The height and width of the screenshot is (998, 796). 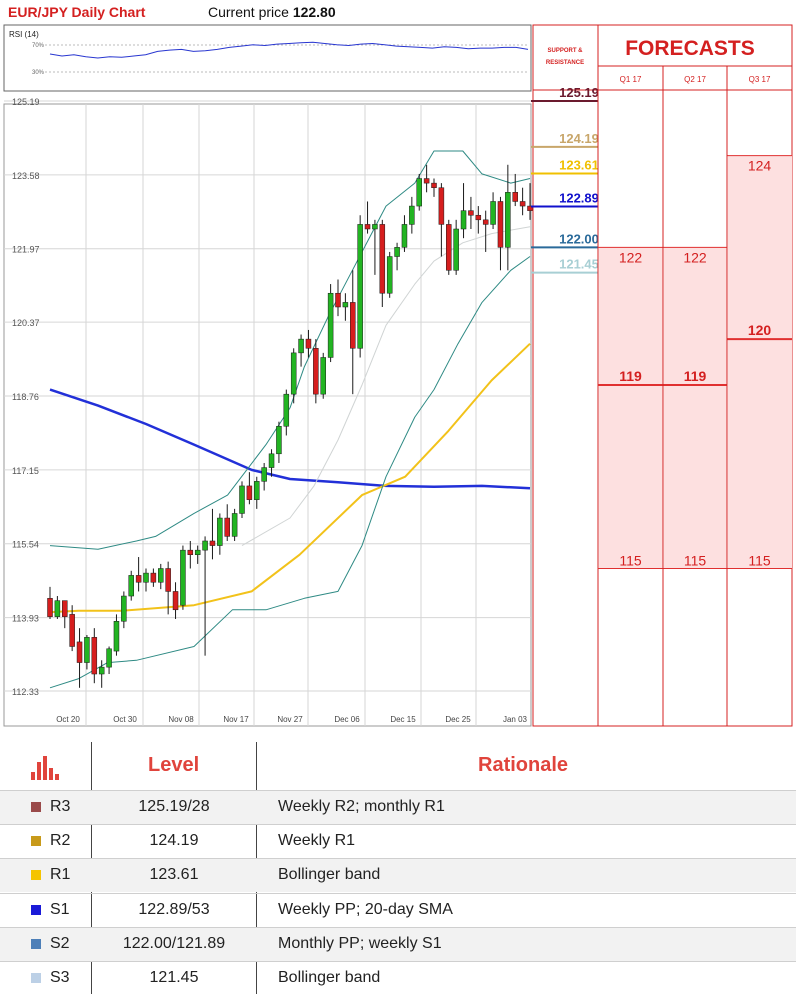 What do you see at coordinates (361, 806) in the screenshot?
I see `level-rationale: Weekly R2; monthly R1` at bounding box center [361, 806].